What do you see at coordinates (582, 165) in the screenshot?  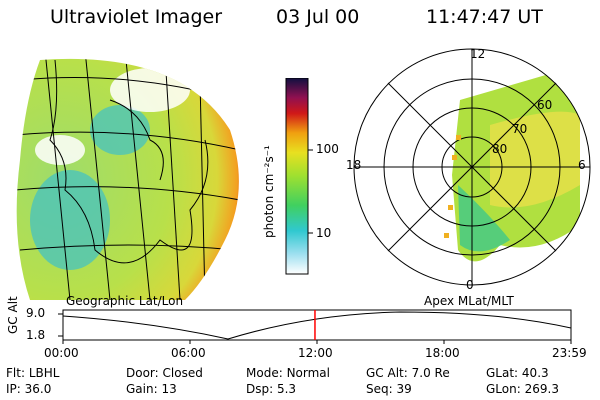 I see `mlt-label-6: 6` at bounding box center [582, 165].